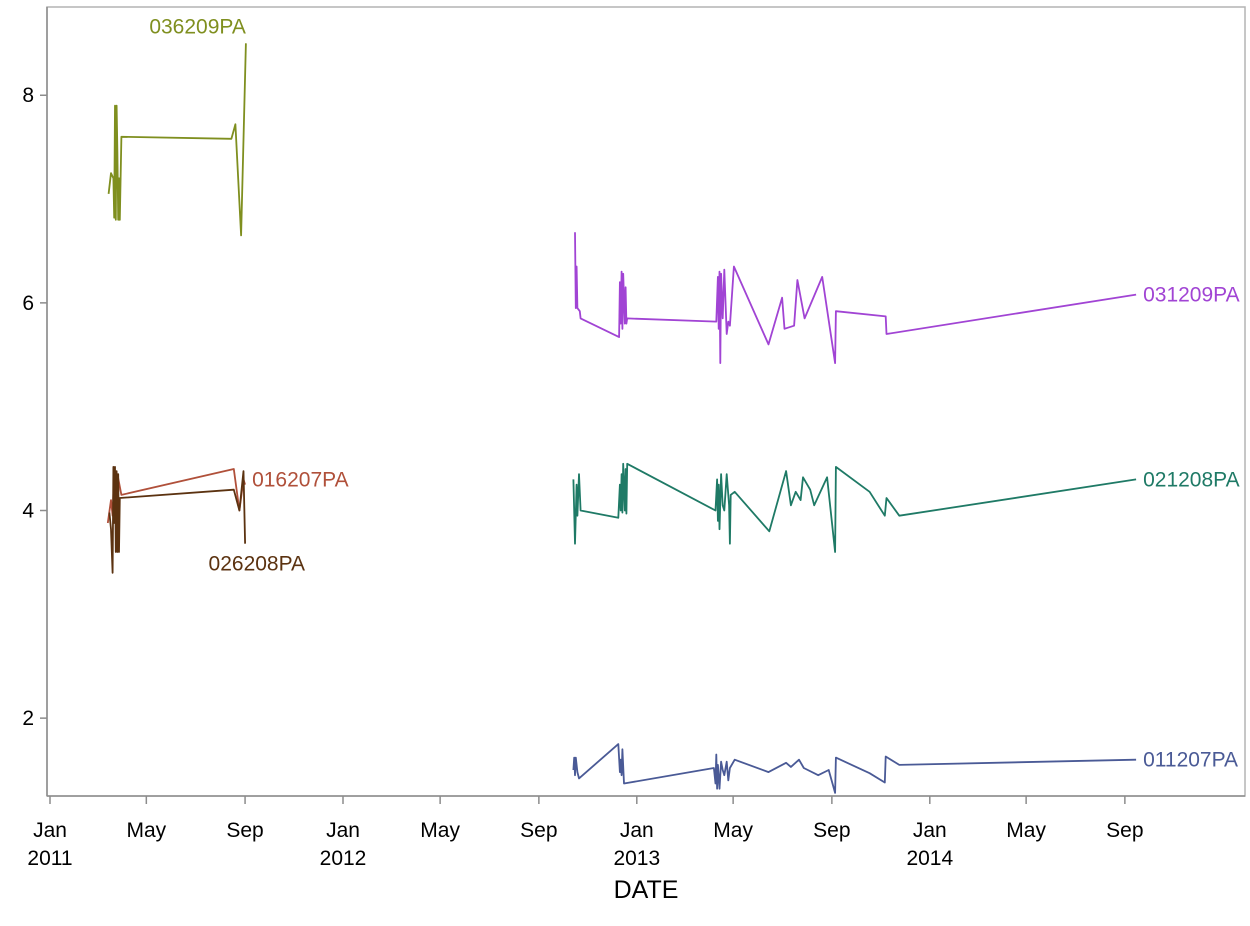 The height and width of the screenshot is (926, 1250). What do you see at coordinates (538, 830) in the screenshot?
I see `x-tick-label-5: Sep` at bounding box center [538, 830].